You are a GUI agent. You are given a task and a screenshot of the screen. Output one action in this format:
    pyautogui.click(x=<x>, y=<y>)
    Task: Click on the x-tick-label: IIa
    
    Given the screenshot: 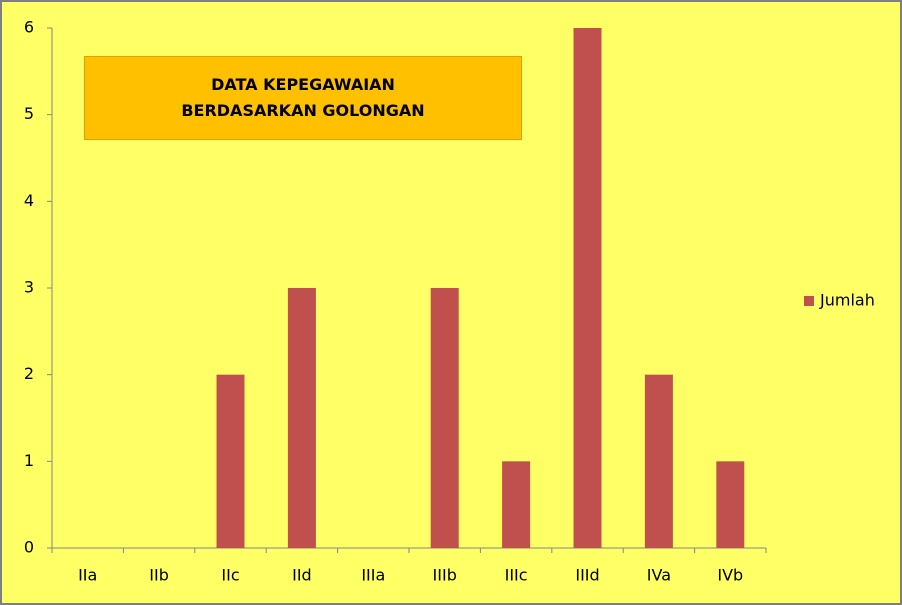 What is the action you would take?
    pyautogui.click(x=87, y=575)
    